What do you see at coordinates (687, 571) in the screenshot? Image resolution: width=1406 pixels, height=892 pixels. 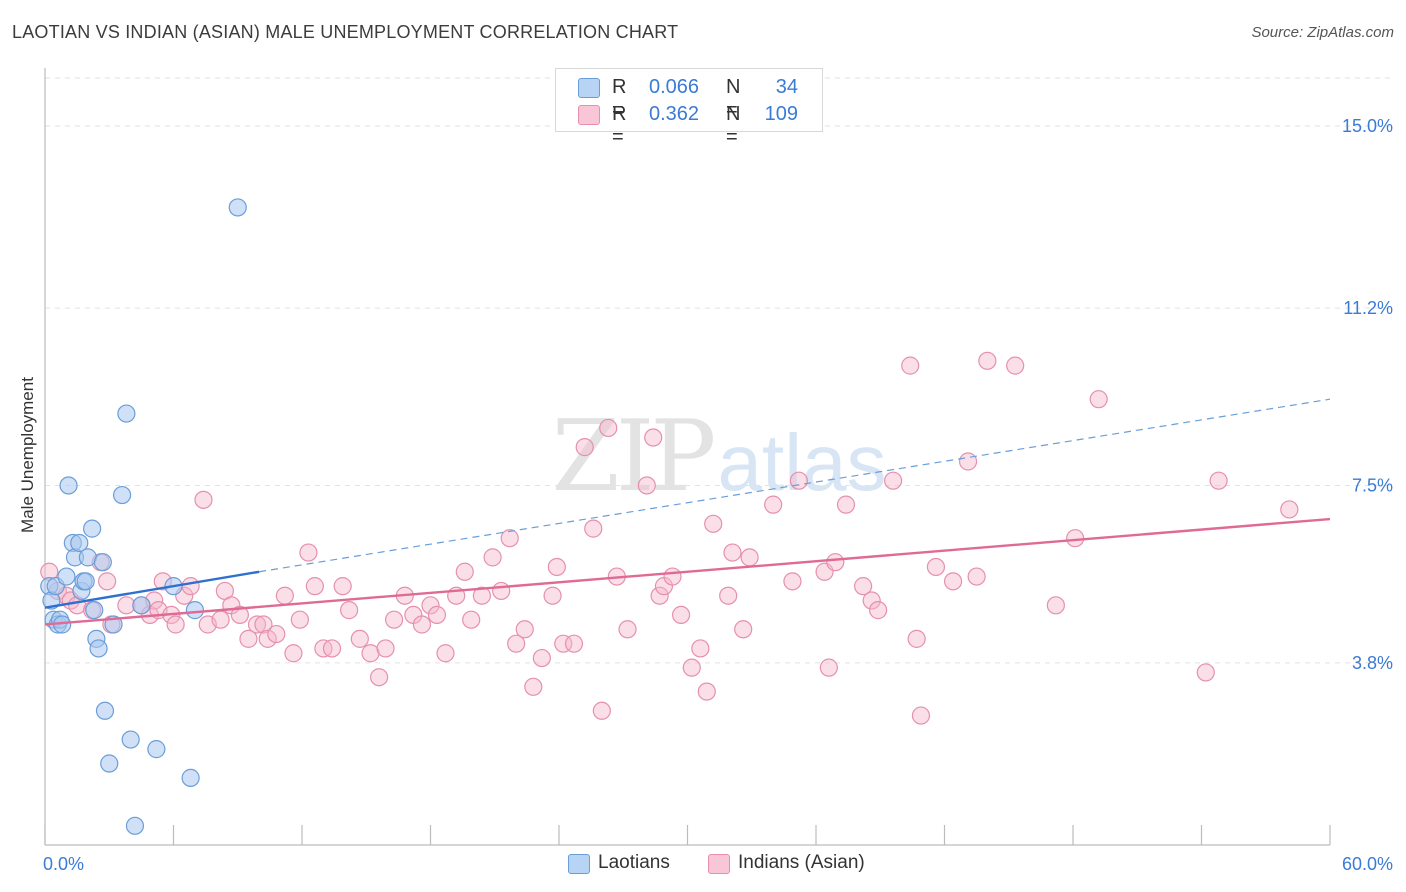 I see `indians-asian-trend-line` at bounding box center [687, 571].